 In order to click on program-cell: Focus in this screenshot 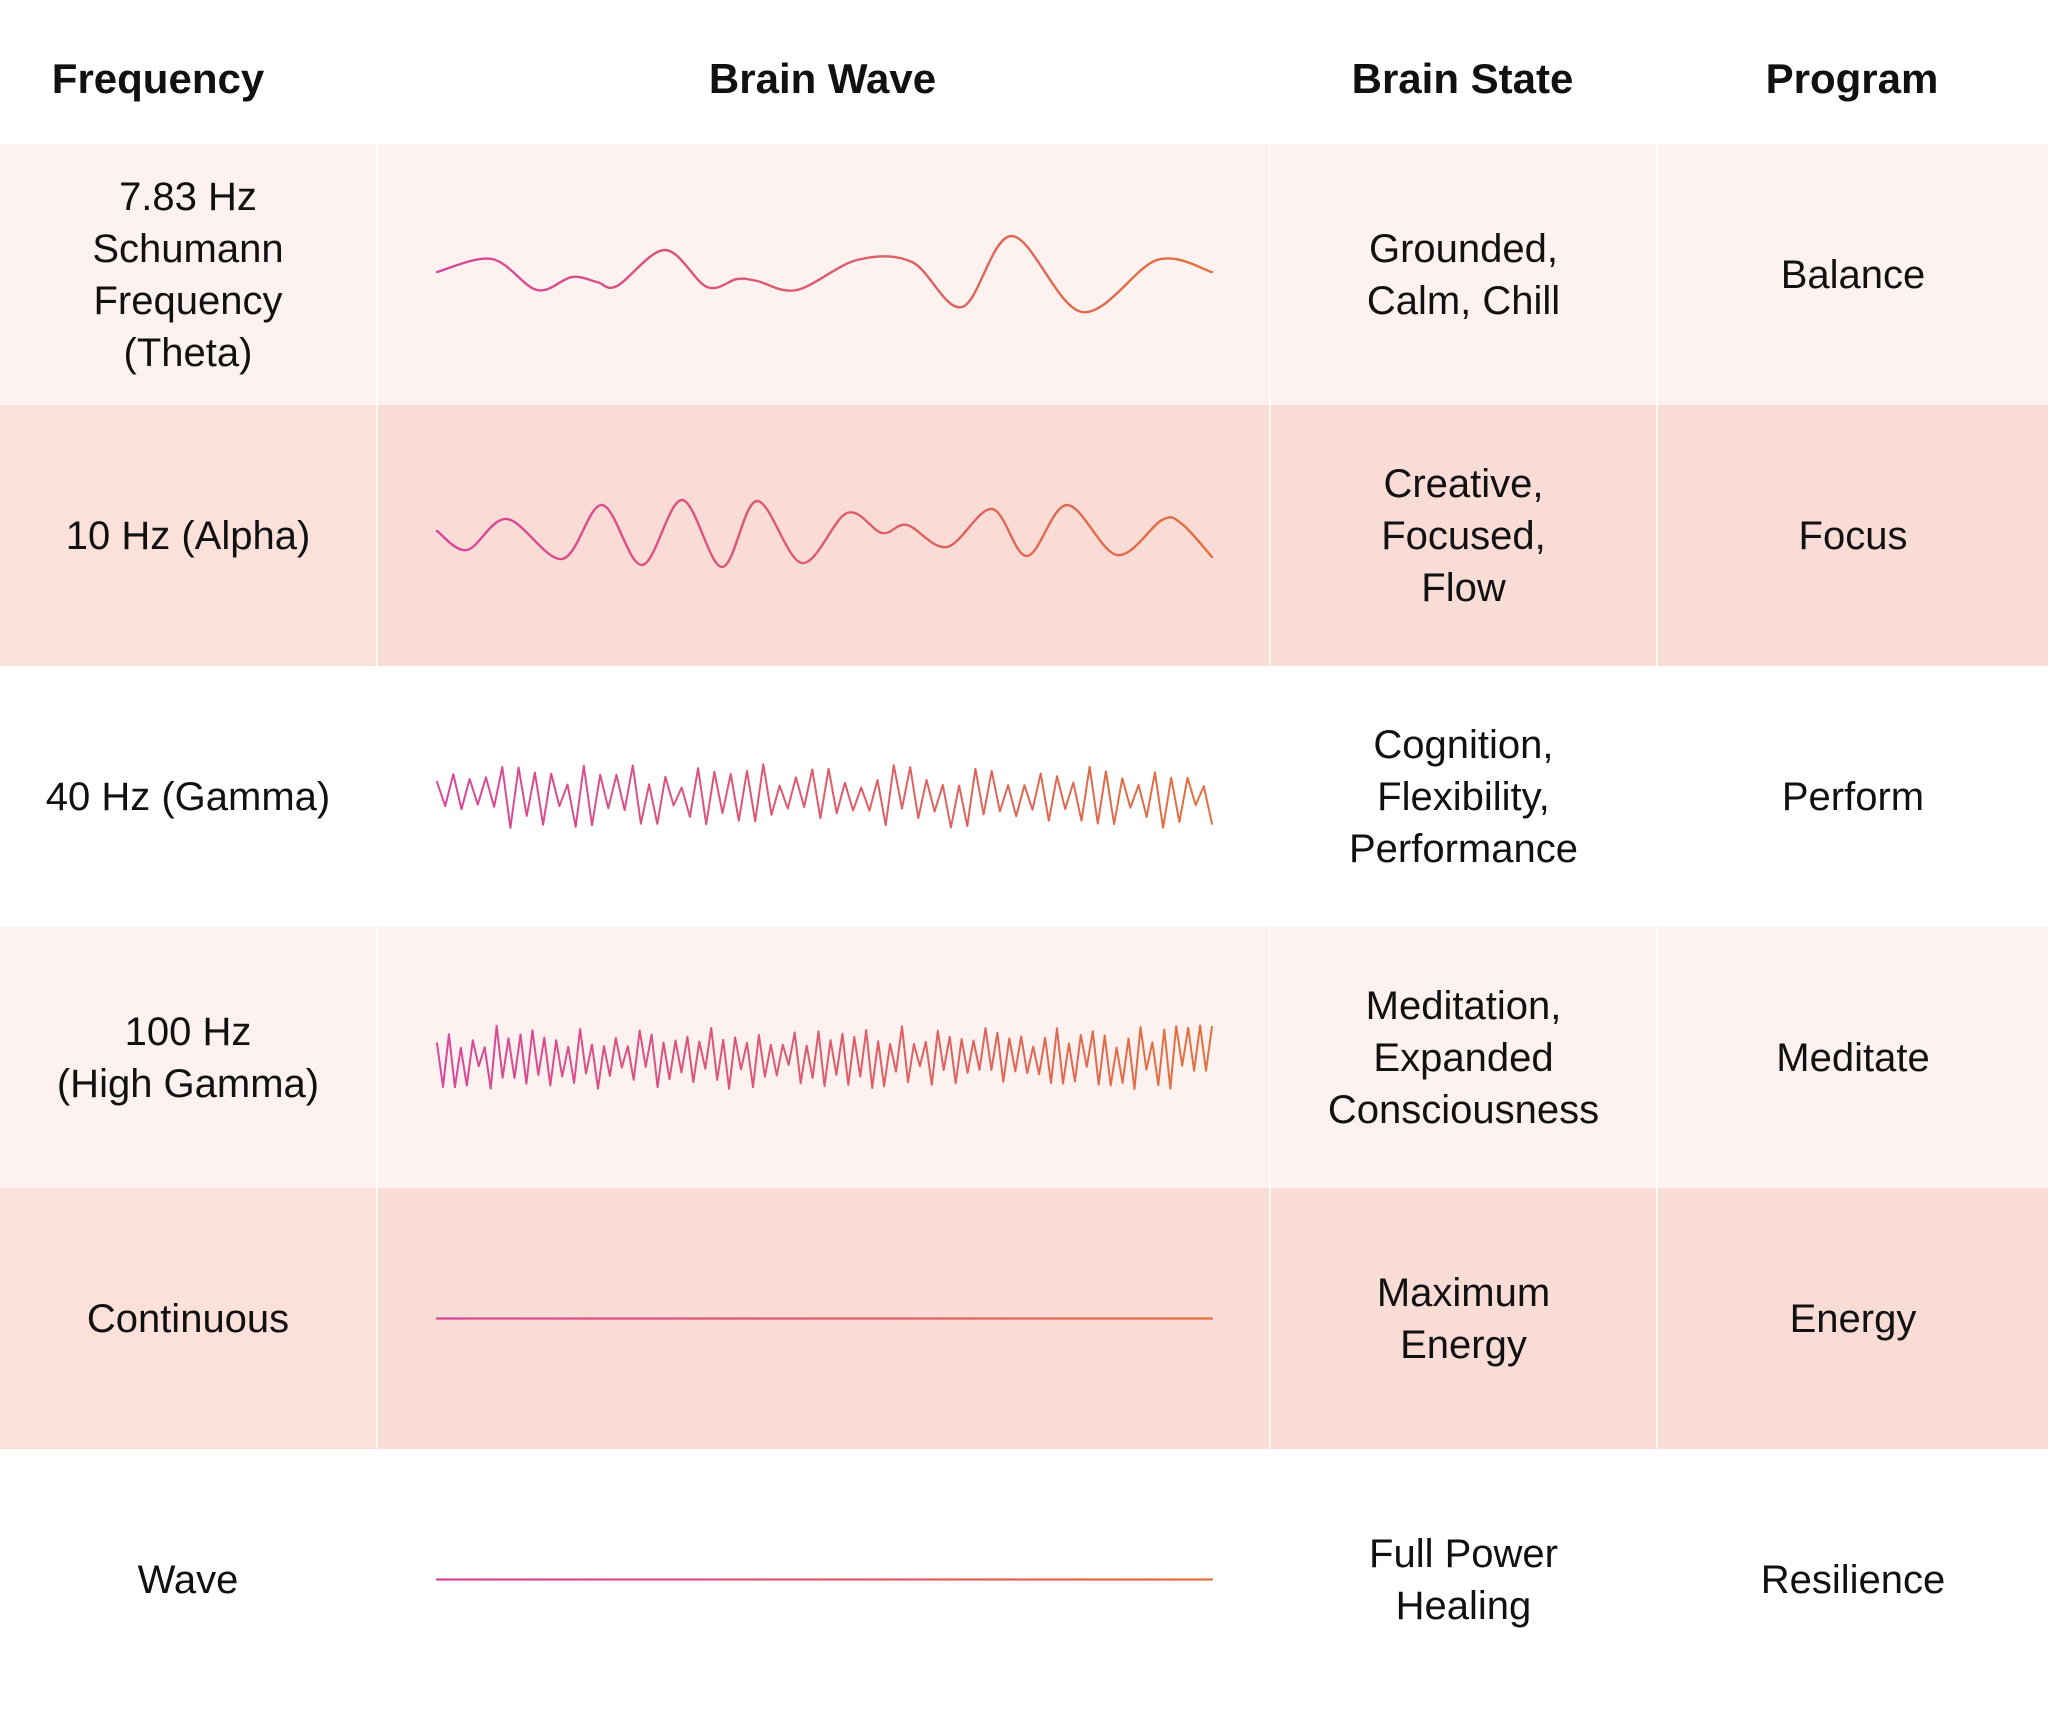, I will do `click(1852, 535)`.